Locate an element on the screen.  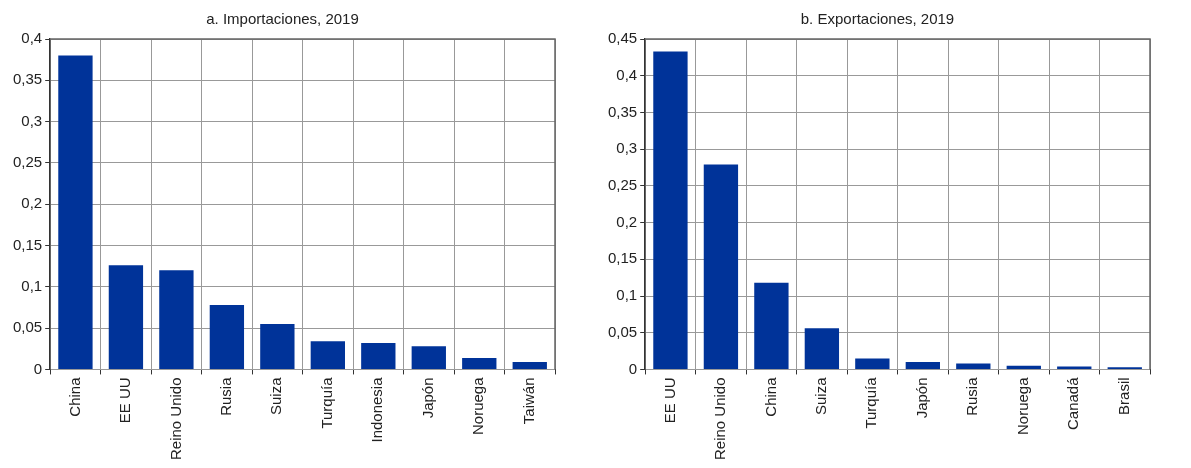
chart-title: a. Importaciones, 2019 is located at coordinates (282, 19).